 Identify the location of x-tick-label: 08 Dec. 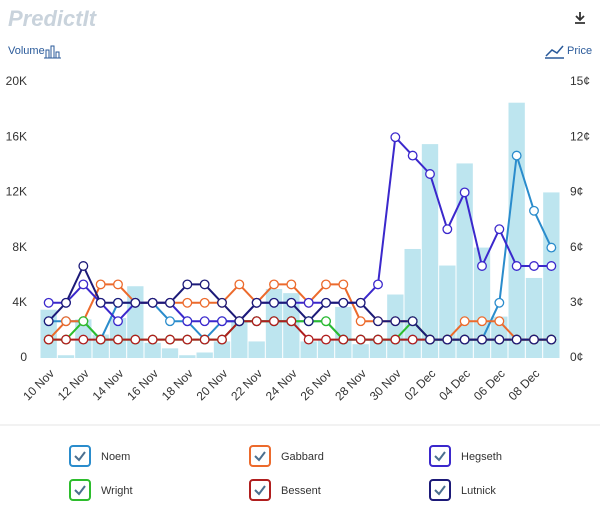
(524, 384).